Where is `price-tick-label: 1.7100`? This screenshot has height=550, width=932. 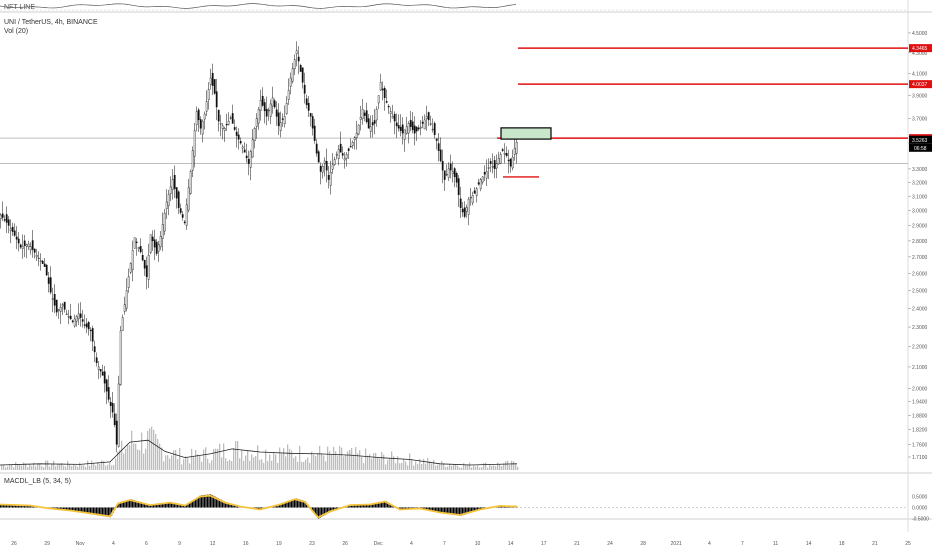 price-tick-label: 1.7100 is located at coordinates (920, 458).